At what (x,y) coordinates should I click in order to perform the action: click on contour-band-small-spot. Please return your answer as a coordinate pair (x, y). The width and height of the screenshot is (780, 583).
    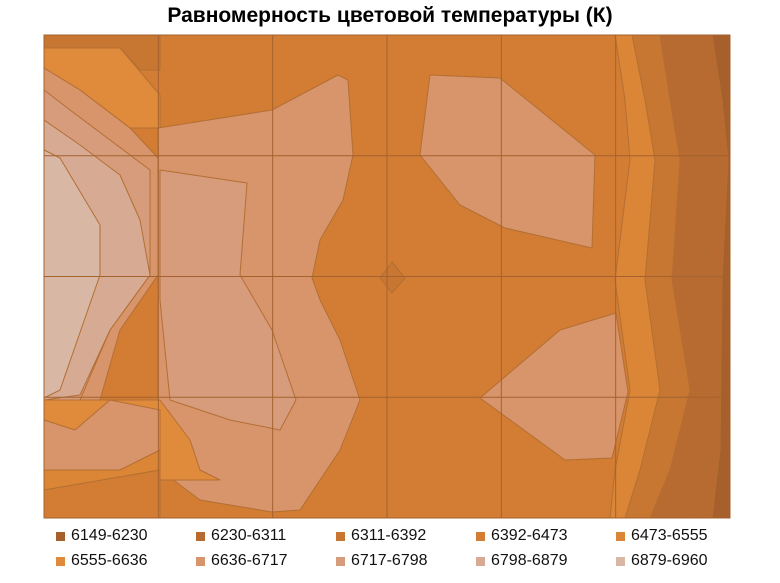
    Looking at the image, I should click on (392, 277).